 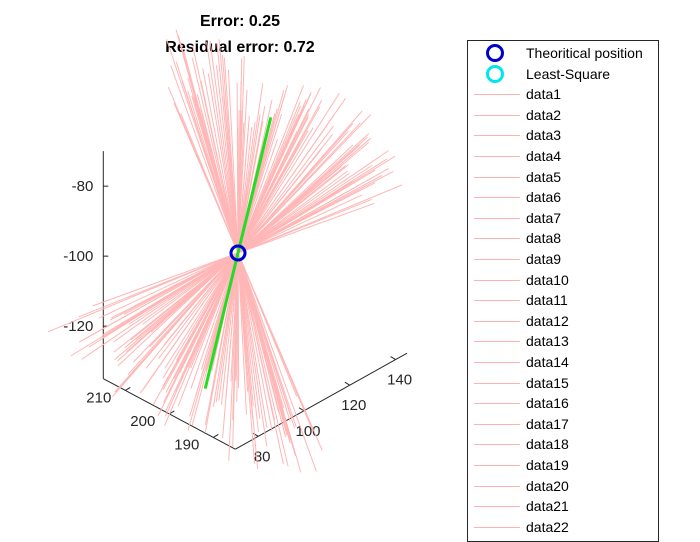 I want to click on legend-entry: data8, so click(x=563, y=238).